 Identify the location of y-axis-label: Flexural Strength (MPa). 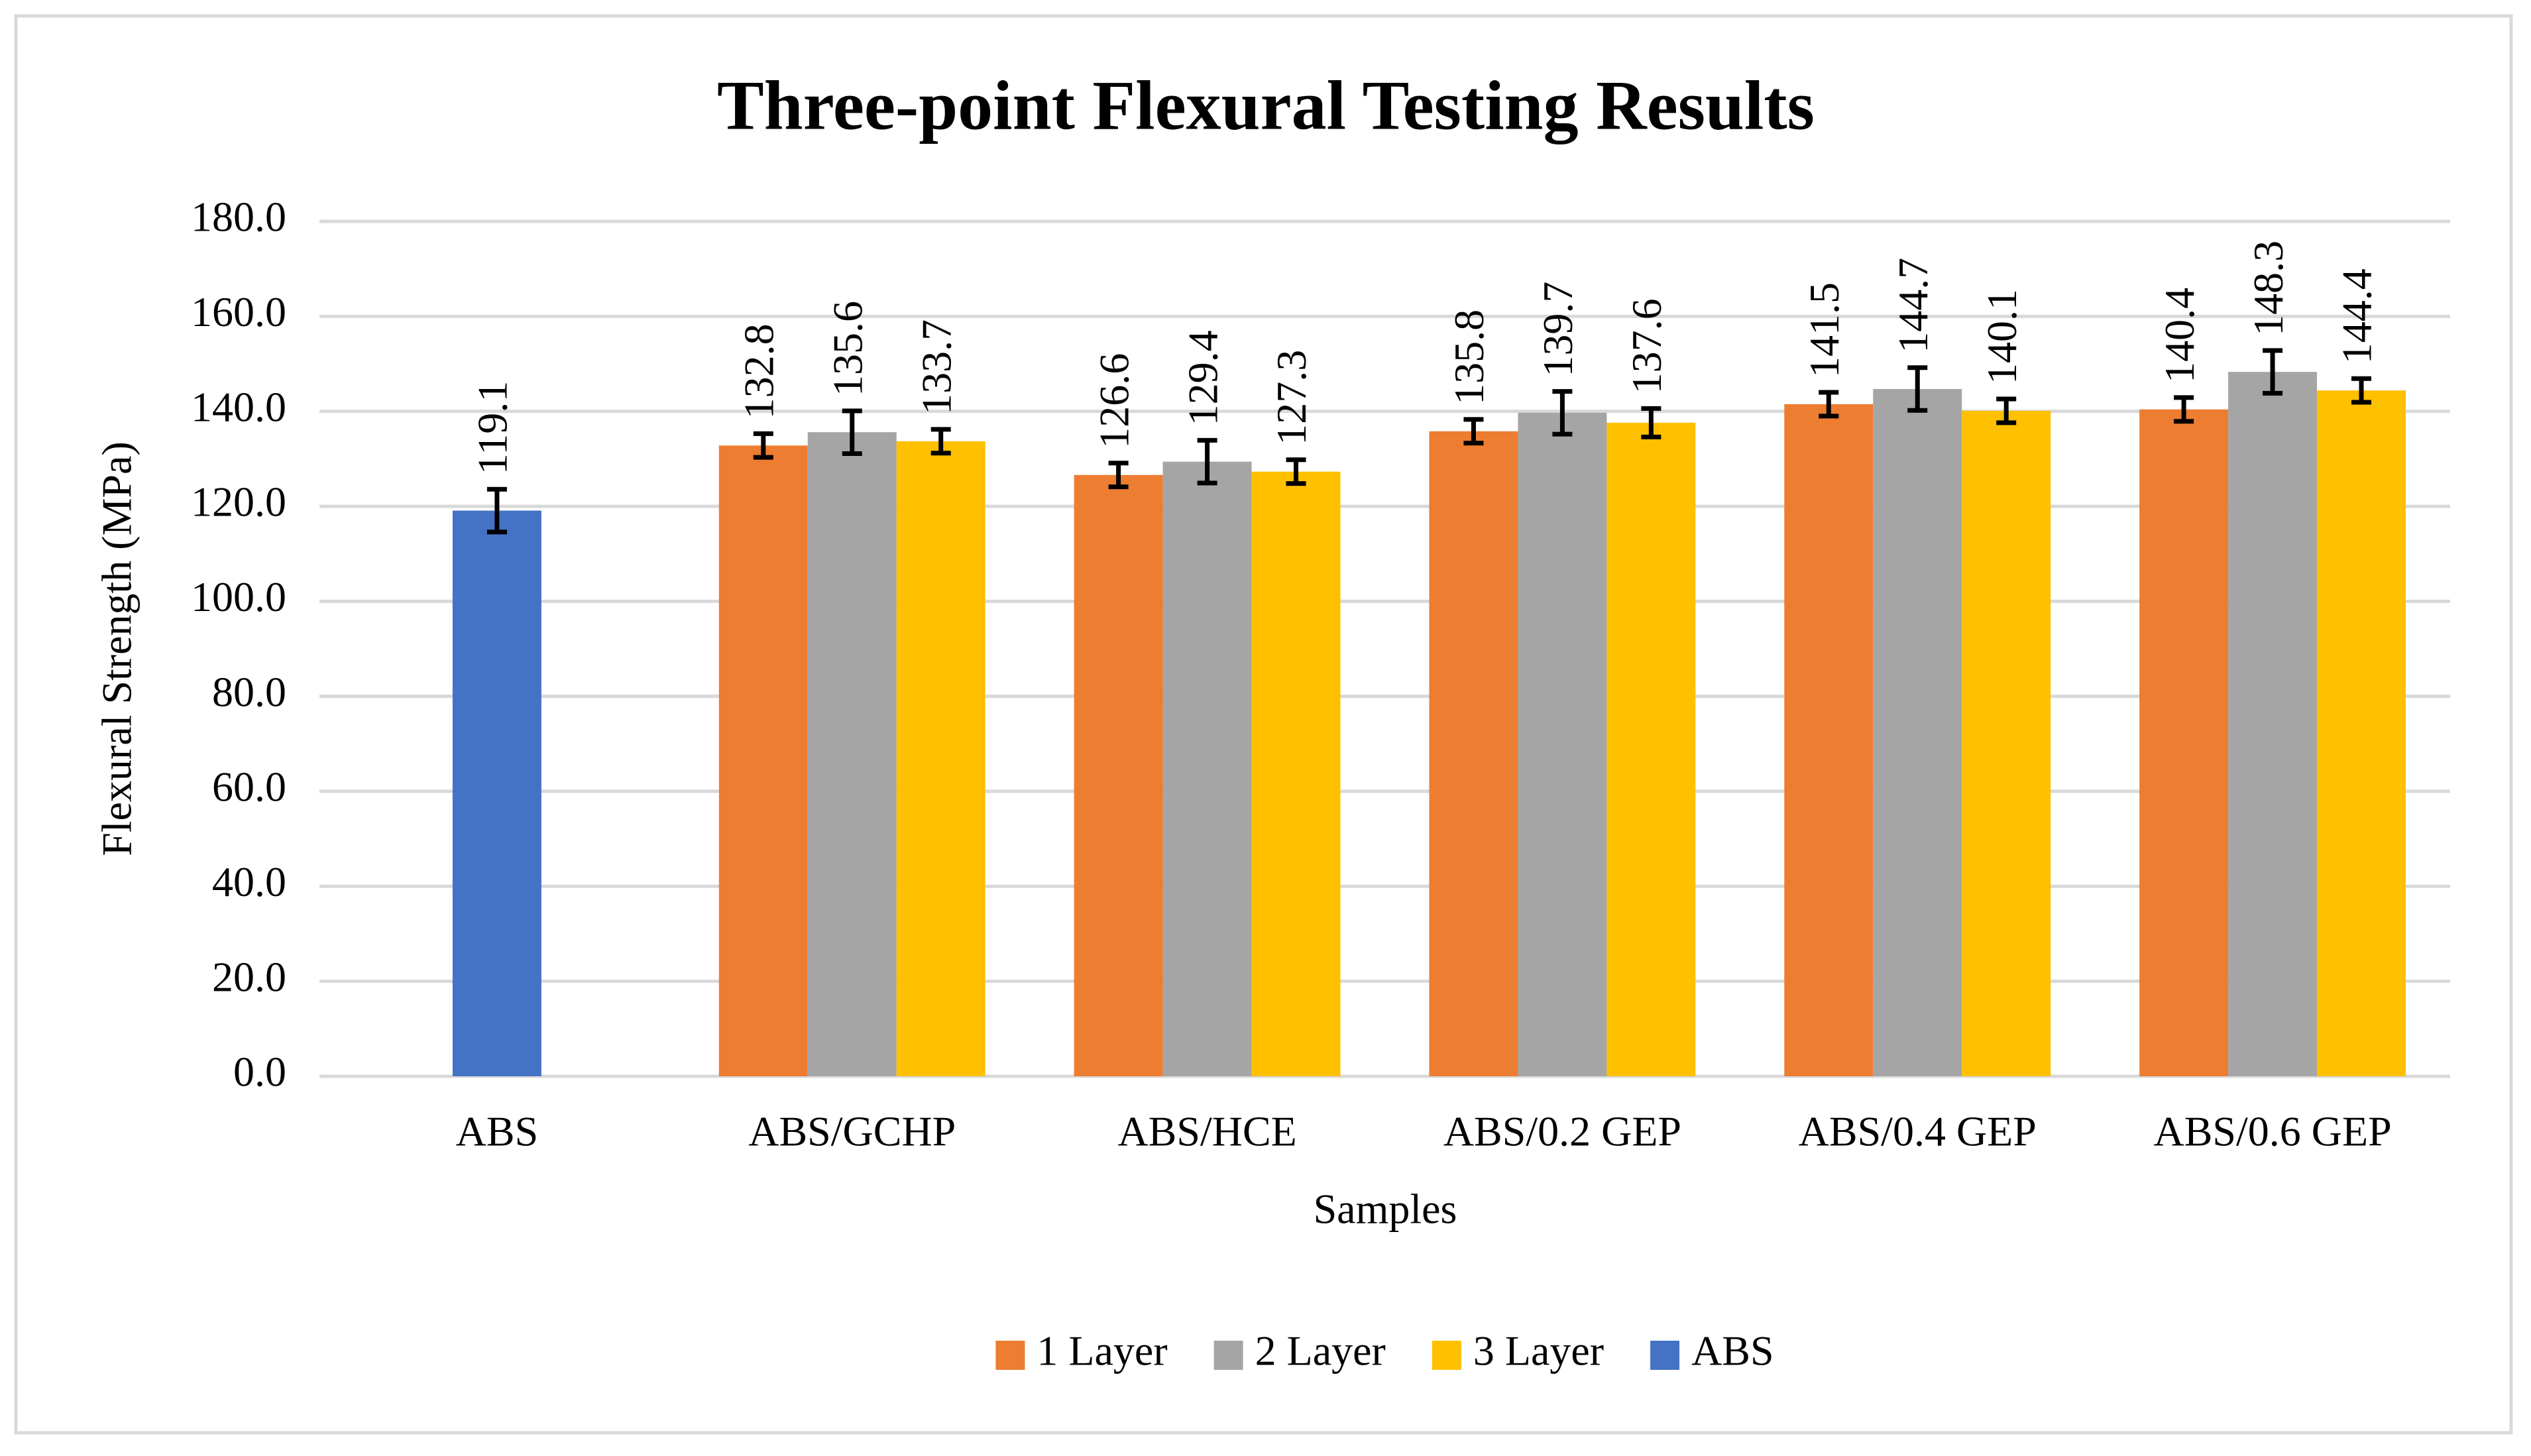
(117, 648).